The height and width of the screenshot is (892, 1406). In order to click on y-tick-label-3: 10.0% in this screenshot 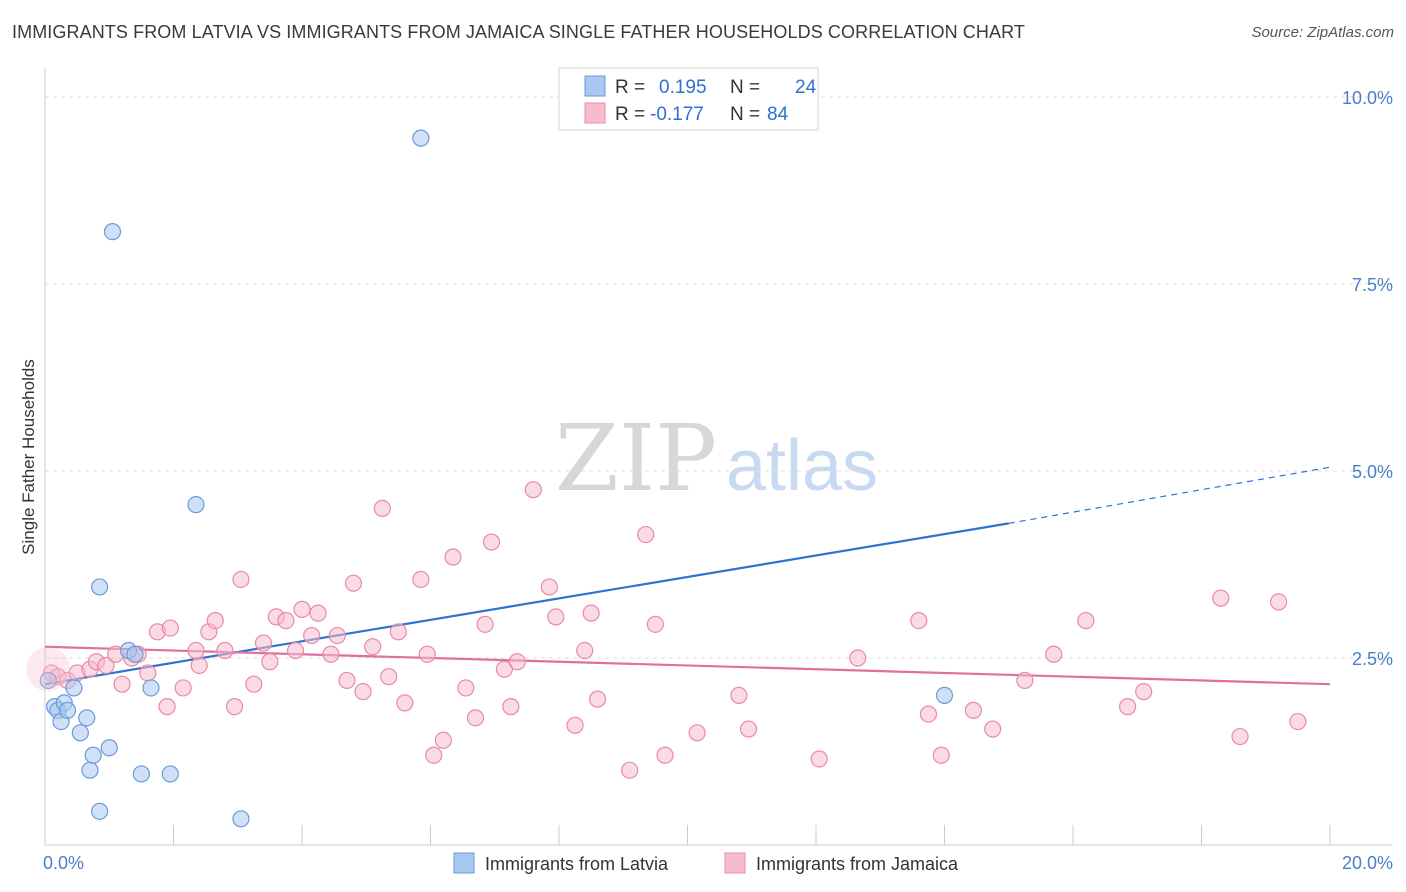, I will do `click(1367, 98)`.